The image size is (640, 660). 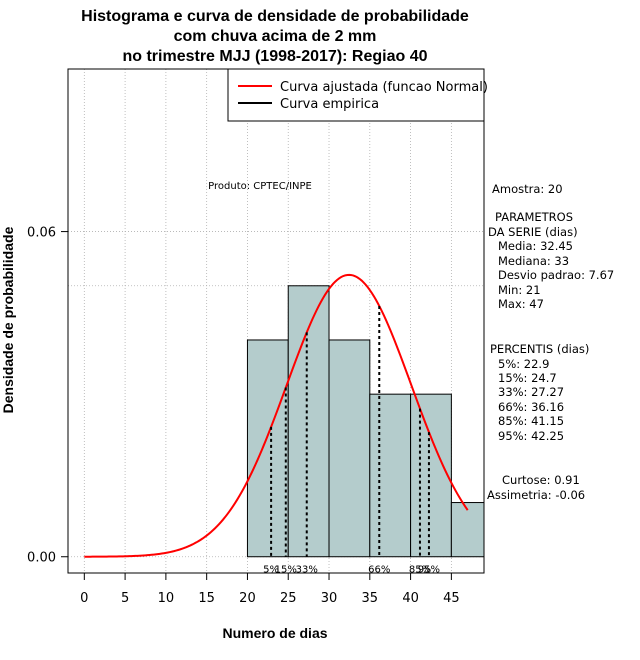 What do you see at coordinates (84, 598) in the screenshot?
I see `x-tick-label-0: 0` at bounding box center [84, 598].